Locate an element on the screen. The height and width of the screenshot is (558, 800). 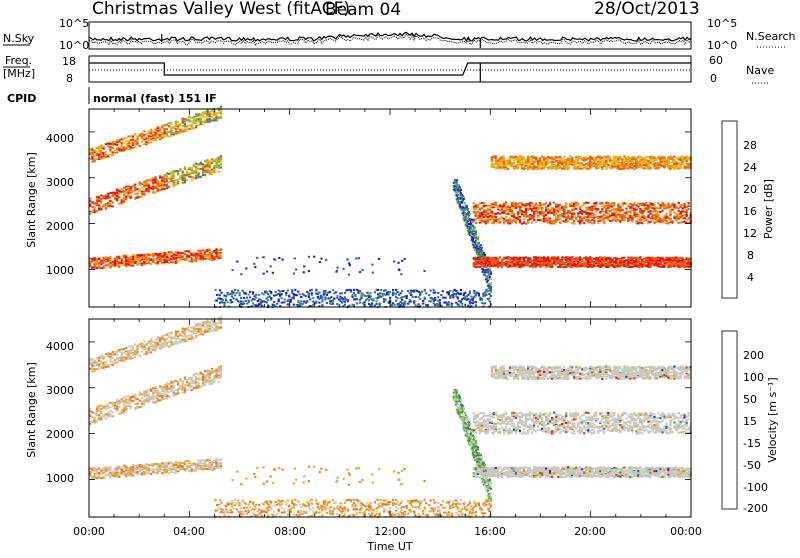
noise-panel: N.Sky 10^5 10^0 10^5 10^0 N.Search is located at coordinates (399, 34).